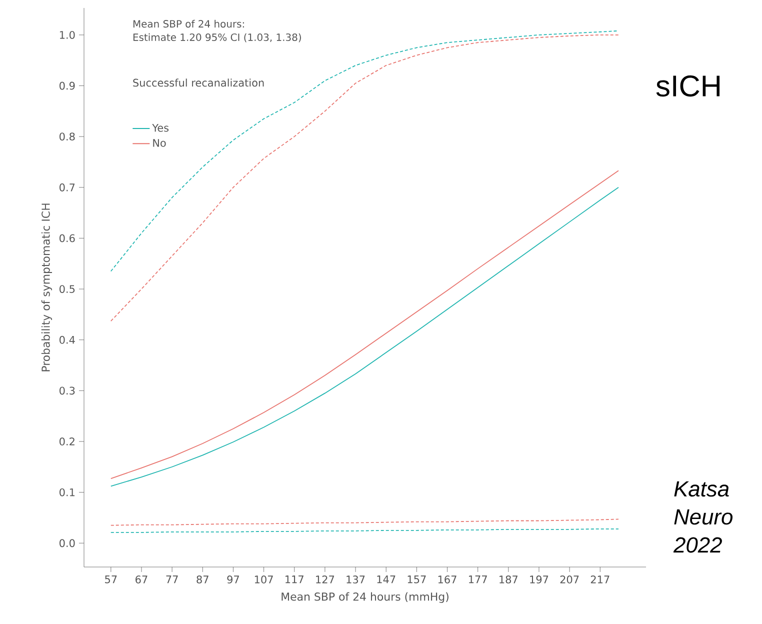 The width and height of the screenshot is (762, 624). Describe the element at coordinates (198, 82) in the screenshot. I see `legend-title: Successful recanalization` at that location.